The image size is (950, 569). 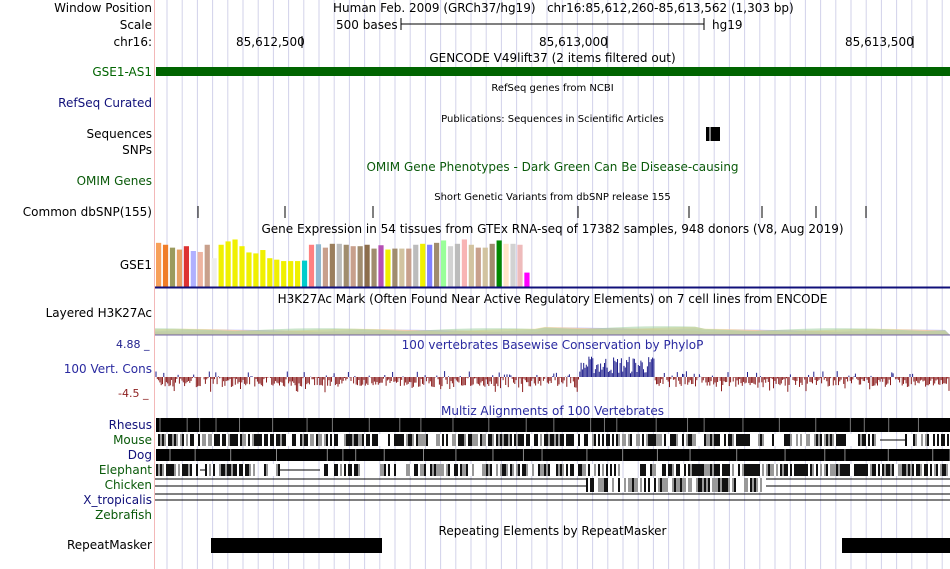 What do you see at coordinates (135, 265) in the screenshot?
I see `gtex-label: GSE1` at bounding box center [135, 265].